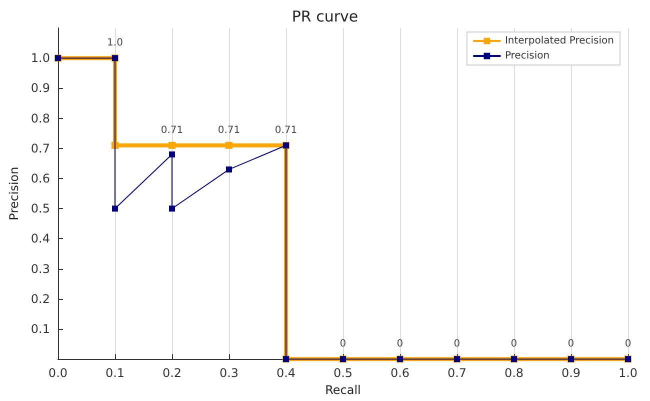  Describe the element at coordinates (457, 373) in the screenshot. I see `x-tick-label: 0.7` at that location.